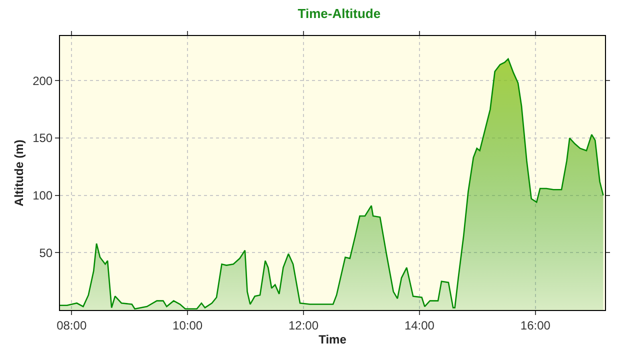 The height and width of the screenshot is (350, 640). I want to click on x-tick-label: 10:00, so click(187, 325).